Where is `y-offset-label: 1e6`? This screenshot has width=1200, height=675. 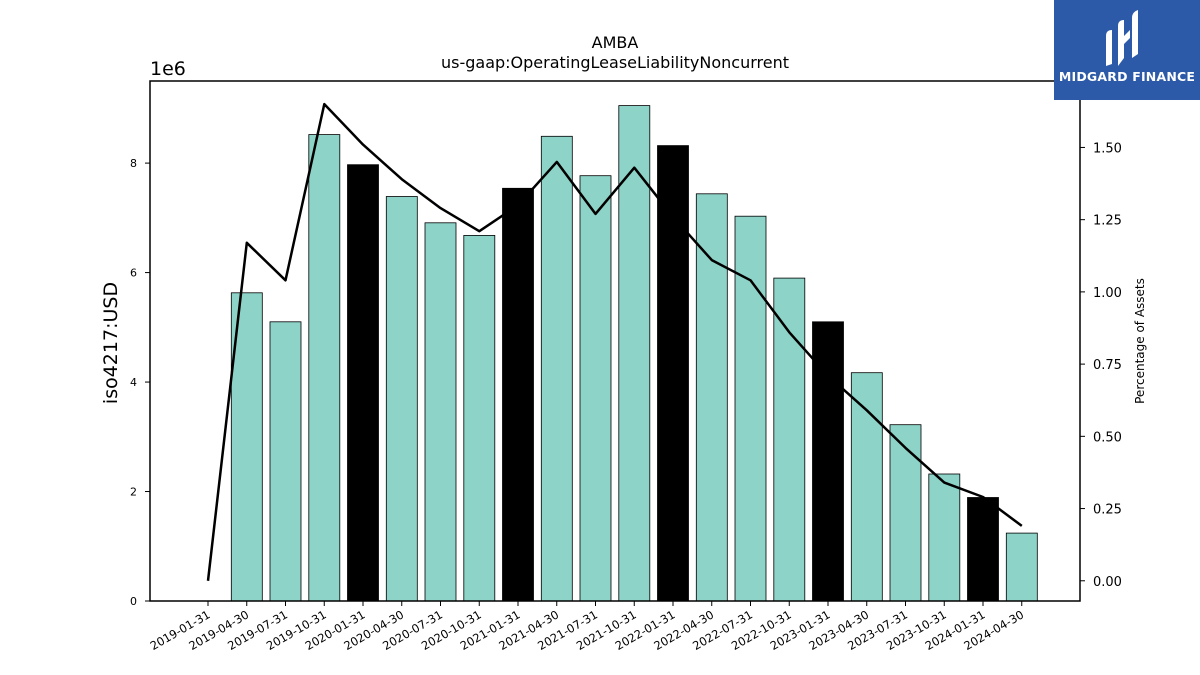 y-offset-label: 1e6 is located at coordinates (168, 69).